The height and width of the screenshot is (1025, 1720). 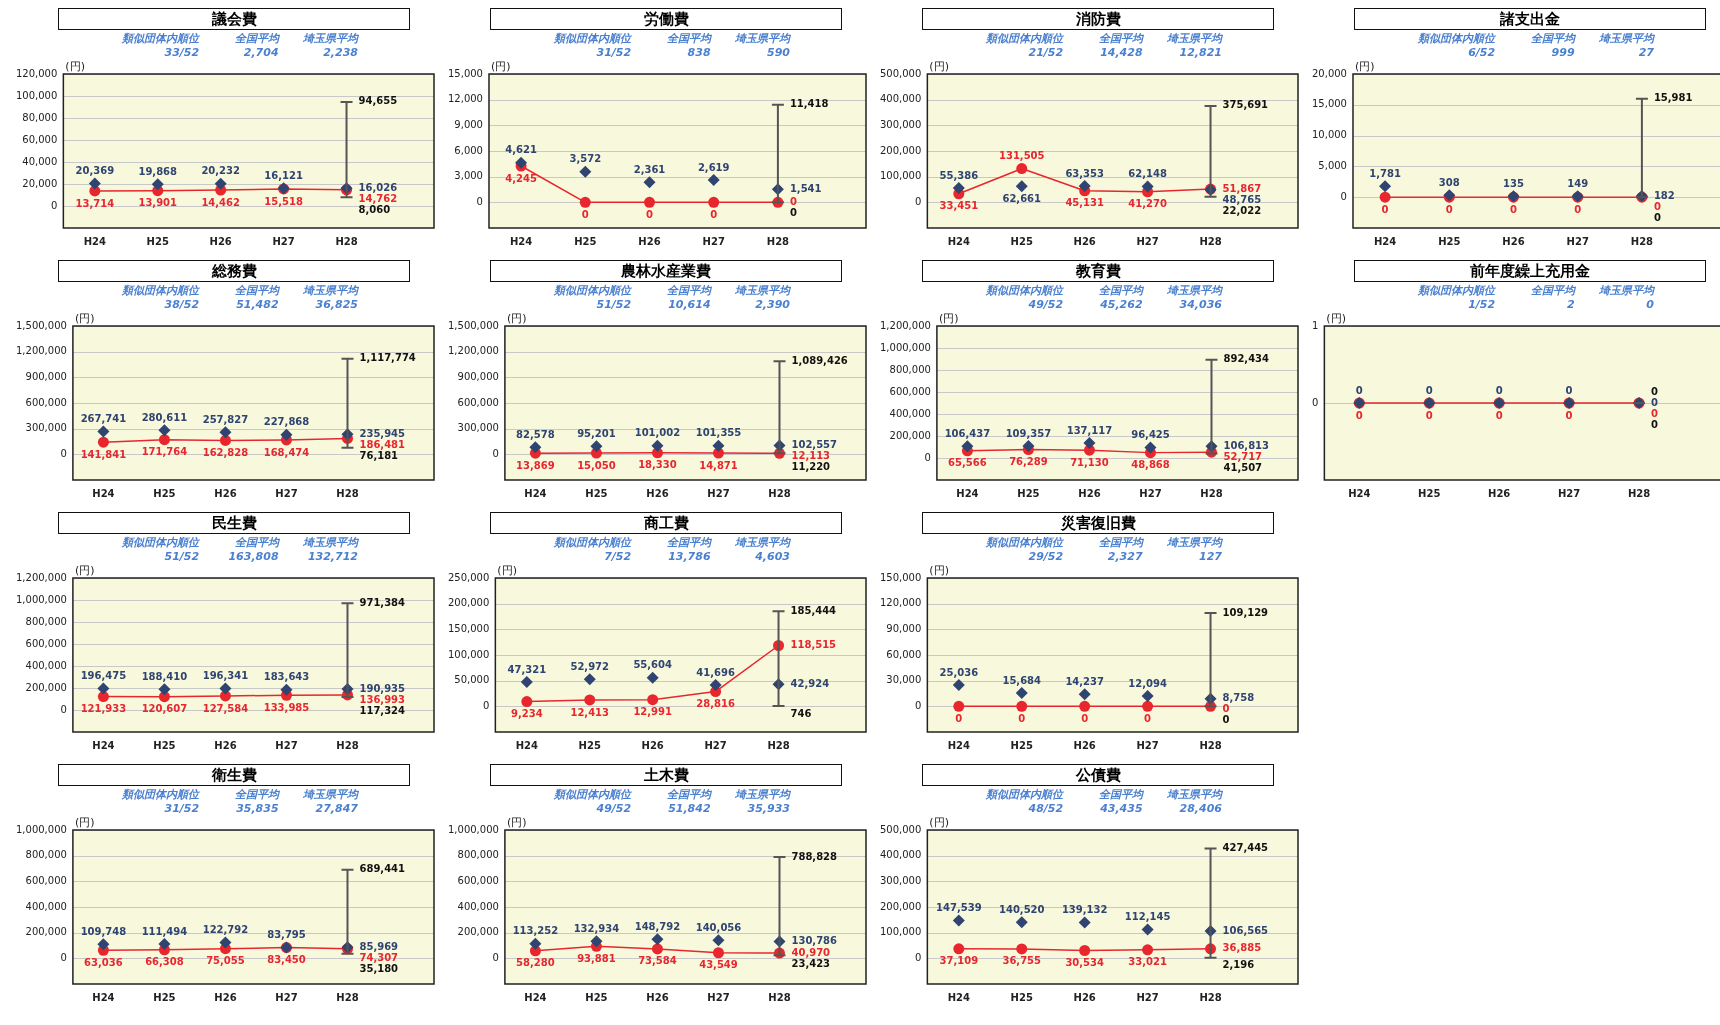 I want to click on y-tick-label: 90,000, so click(x=904, y=628).